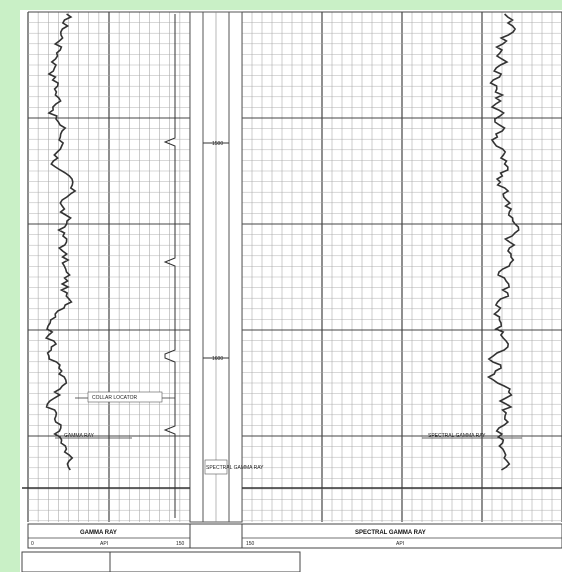 This screenshot has width=562, height=572. What do you see at coordinates (98, 533) in the screenshot?
I see `left-track-title: GAMMA RAY` at bounding box center [98, 533].